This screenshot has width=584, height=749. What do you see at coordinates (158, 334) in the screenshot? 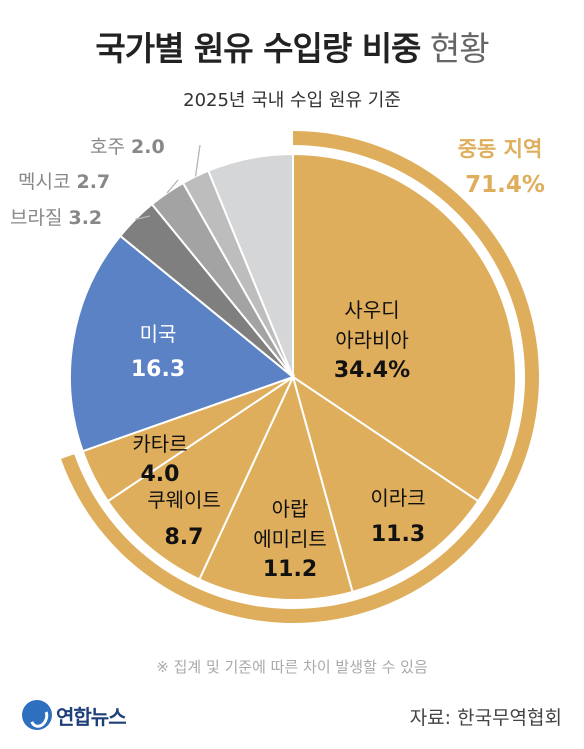
I see `slice-label-6-1: 미국` at bounding box center [158, 334].